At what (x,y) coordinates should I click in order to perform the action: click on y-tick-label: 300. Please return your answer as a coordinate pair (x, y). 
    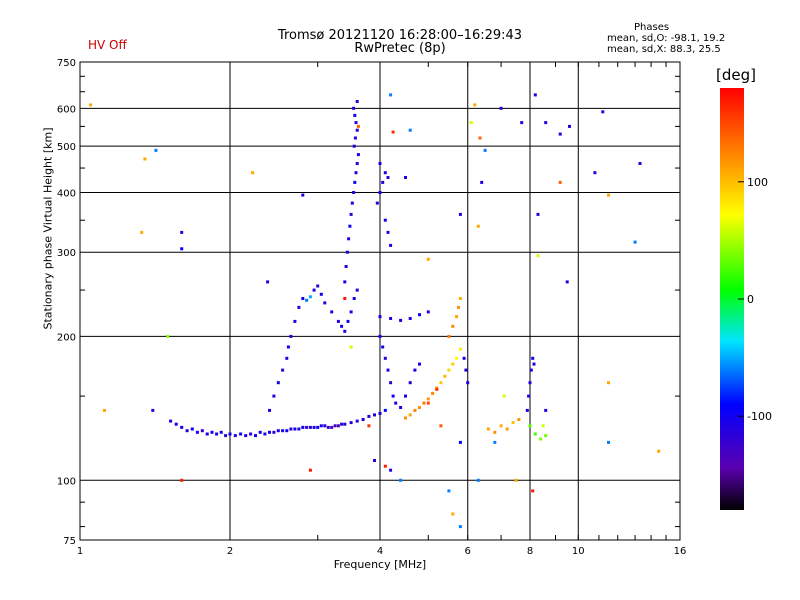
    Looking at the image, I should click on (66, 253).